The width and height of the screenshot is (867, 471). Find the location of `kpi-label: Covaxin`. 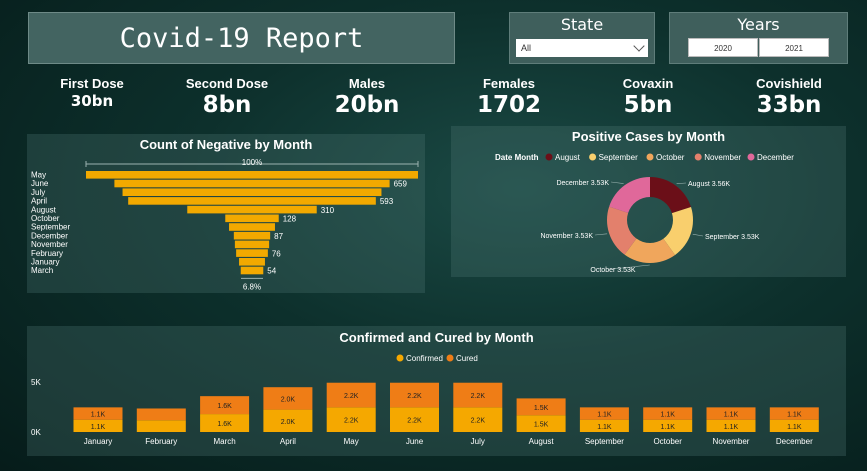

kpi-label: Covaxin is located at coordinates (648, 83).